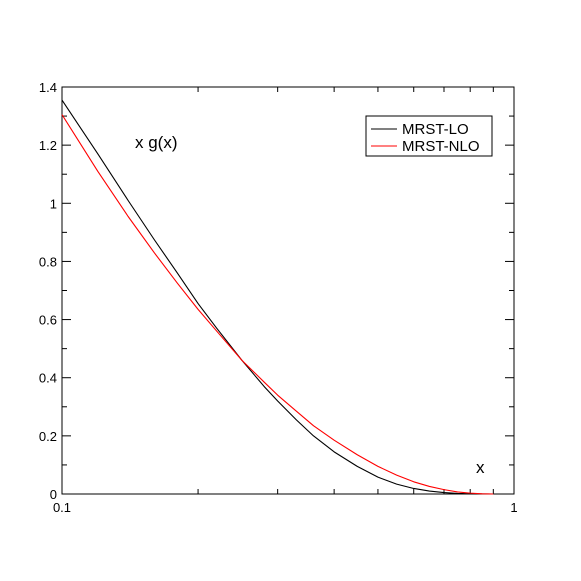 The width and height of the screenshot is (581, 581). What do you see at coordinates (48, 320) in the screenshot?
I see `y-tick-label: 0.6` at bounding box center [48, 320].